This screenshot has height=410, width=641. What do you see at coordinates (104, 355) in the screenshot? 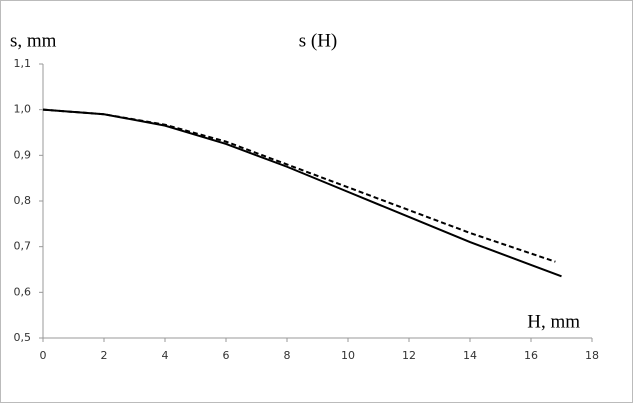
I see `x-tick-label: 2` at bounding box center [104, 355].